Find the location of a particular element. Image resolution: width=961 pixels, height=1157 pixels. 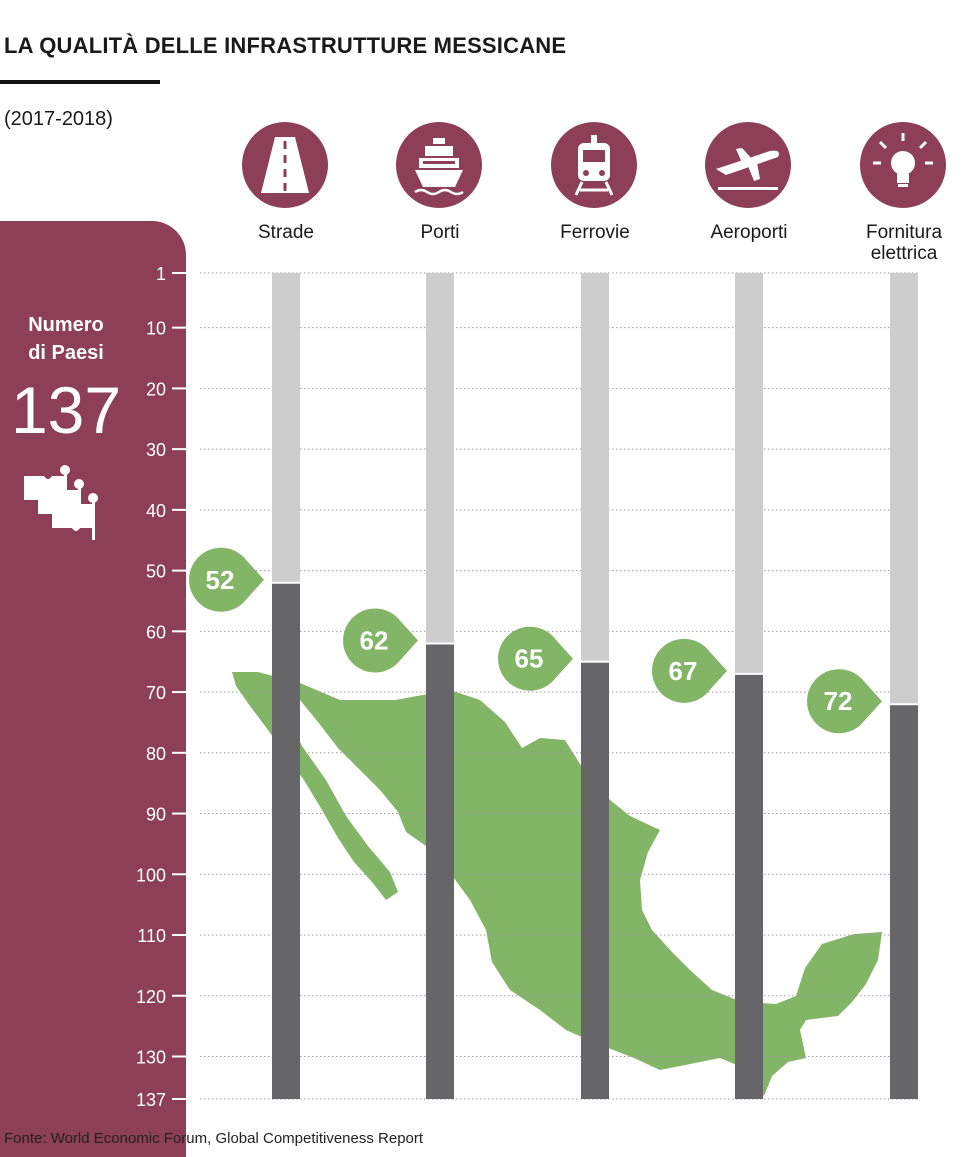

y-tick-label: 10 is located at coordinates (156, 329).